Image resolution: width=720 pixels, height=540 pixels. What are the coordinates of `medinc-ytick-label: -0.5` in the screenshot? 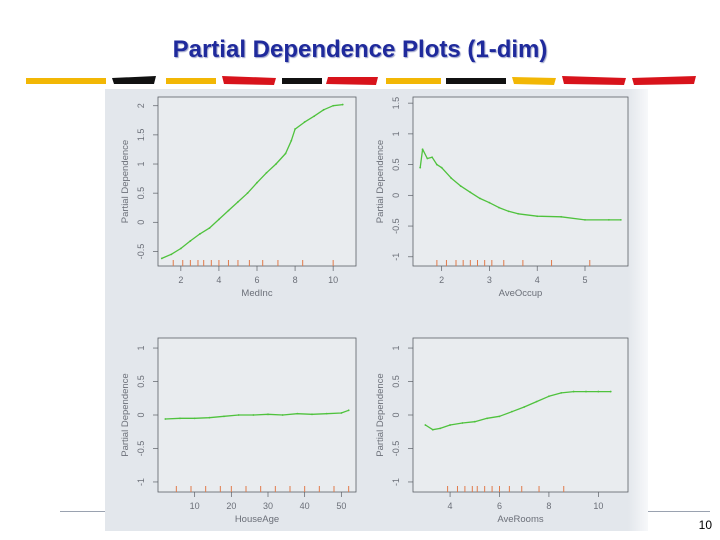 It's located at (141, 252).